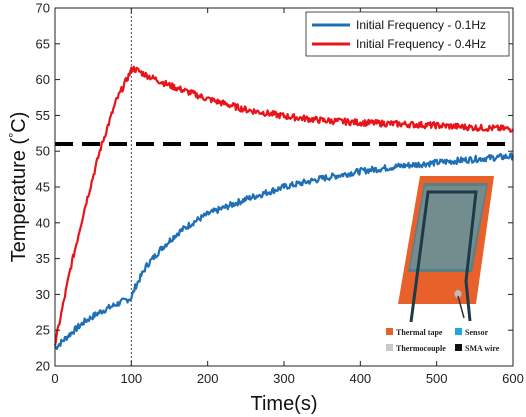 The height and width of the screenshot is (417, 526). What do you see at coordinates (458, 294) in the screenshot?
I see `thermocouple-tip` at bounding box center [458, 294].